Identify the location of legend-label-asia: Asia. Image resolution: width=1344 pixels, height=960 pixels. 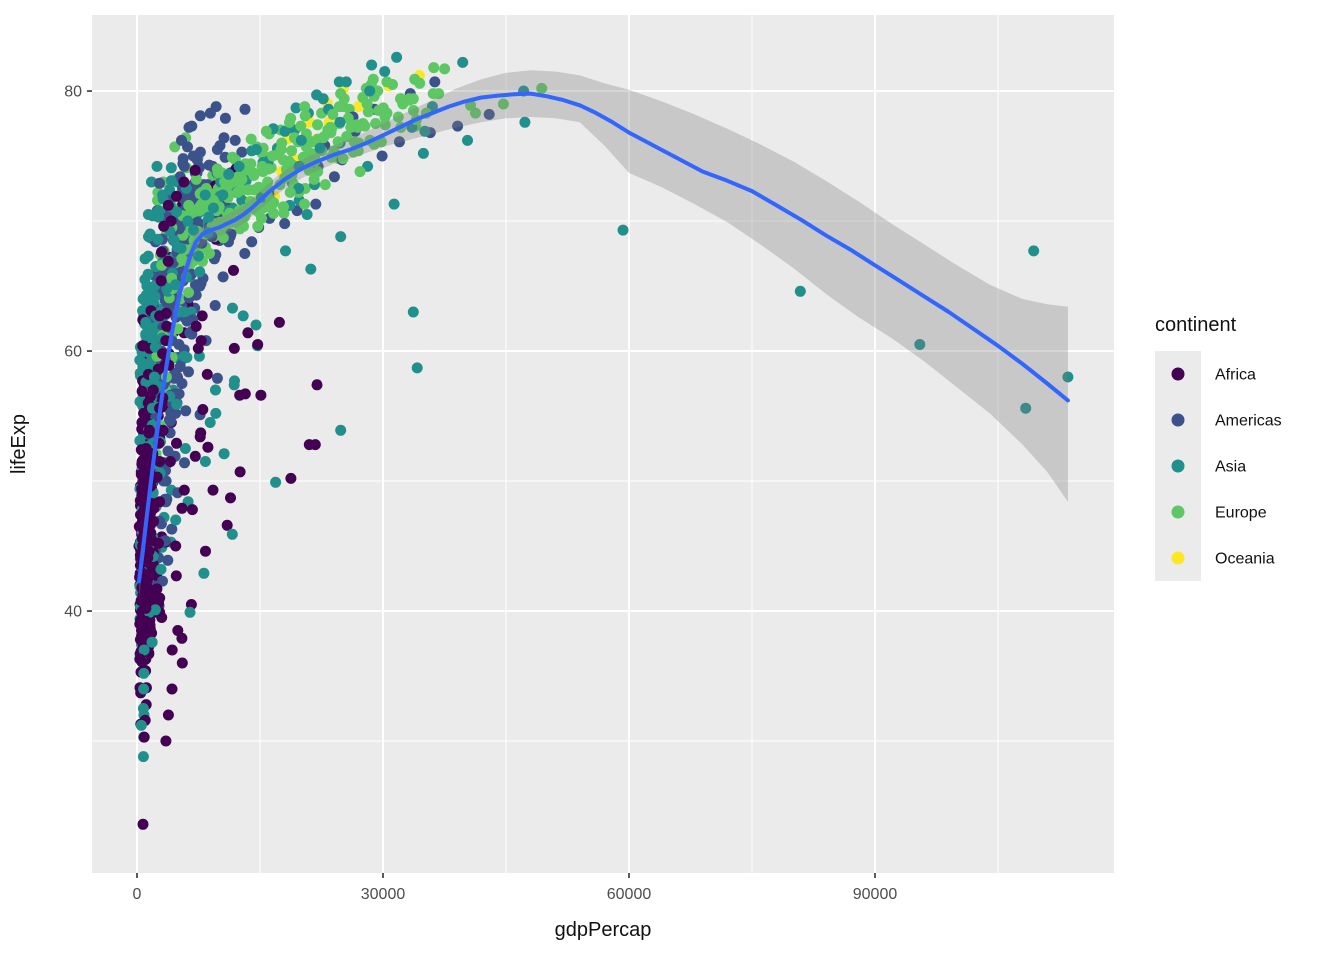
(1230, 467).